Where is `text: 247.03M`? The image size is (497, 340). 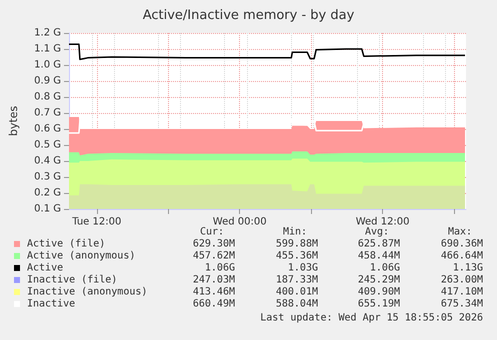
text: 247.03M is located at coordinates (213, 280).